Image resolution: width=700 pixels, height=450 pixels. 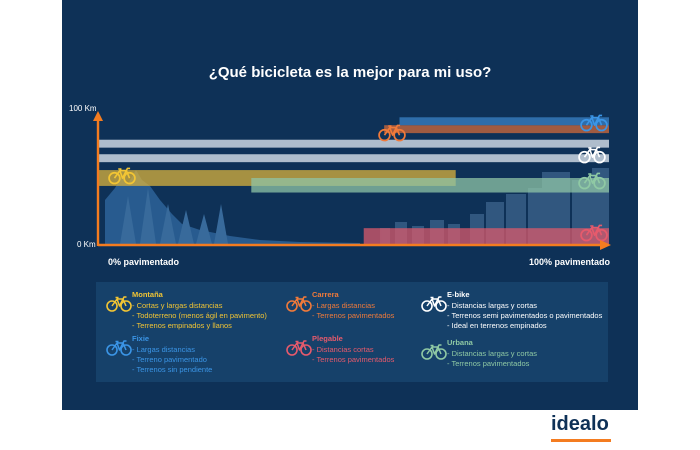 What do you see at coordinates (98, 116) in the screenshot?
I see `y-axis-arrow` at bounding box center [98, 116].